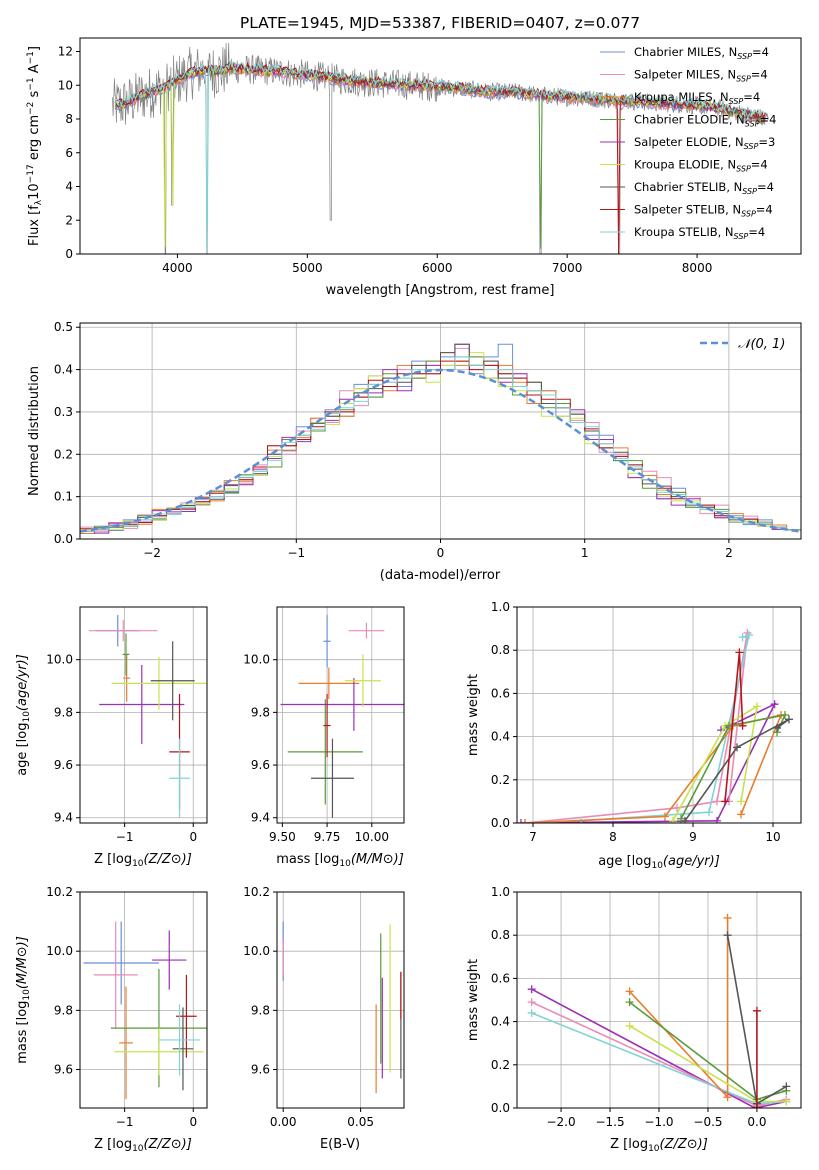  I want to click on x-tick-label: −2, so click(152, 553).